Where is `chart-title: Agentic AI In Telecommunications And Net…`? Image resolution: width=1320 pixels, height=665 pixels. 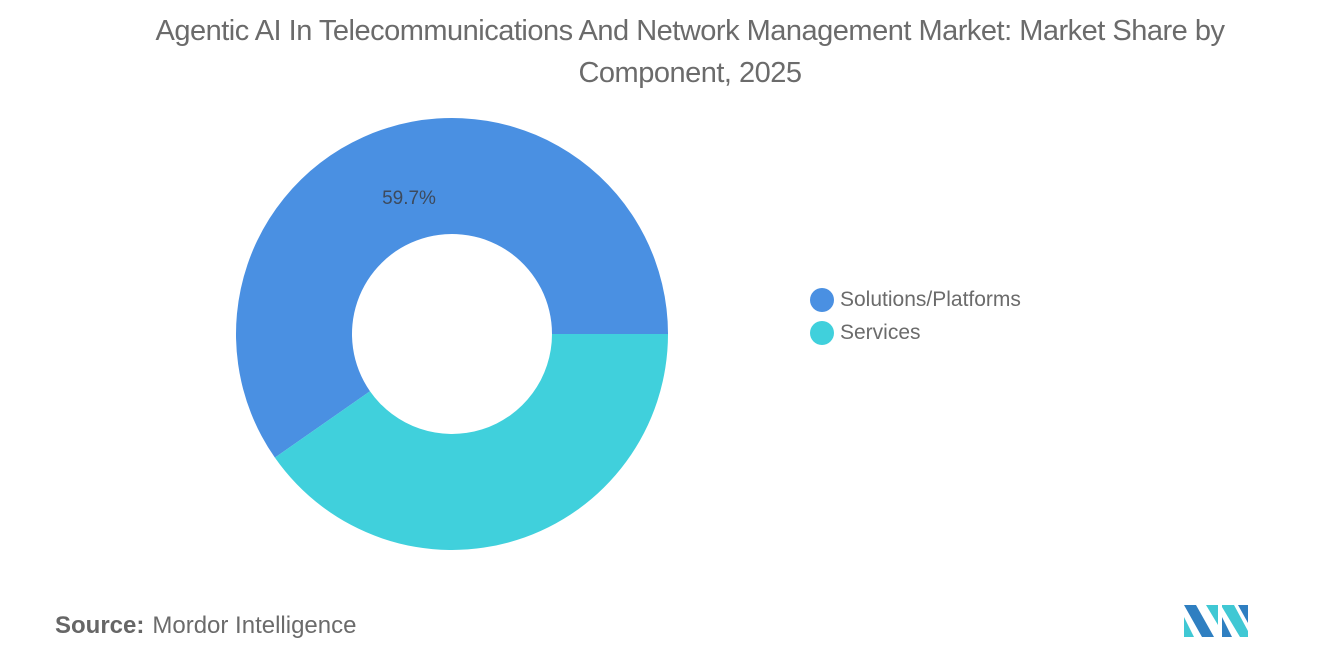
chart-title: Agentic AI In Telecommunications And Net… is located at coordinates (690, 52).